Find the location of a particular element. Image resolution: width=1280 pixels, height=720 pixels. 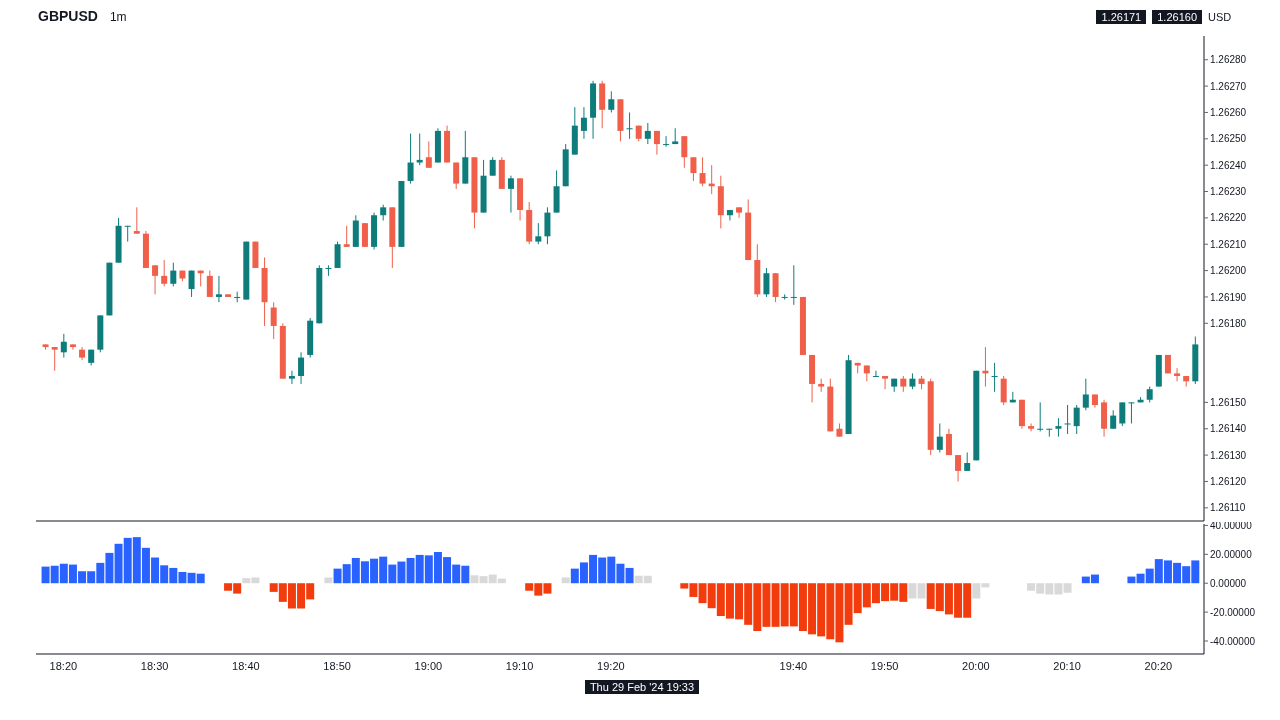

x-tick-label: 18:40 is located at coordinates (246, 665).